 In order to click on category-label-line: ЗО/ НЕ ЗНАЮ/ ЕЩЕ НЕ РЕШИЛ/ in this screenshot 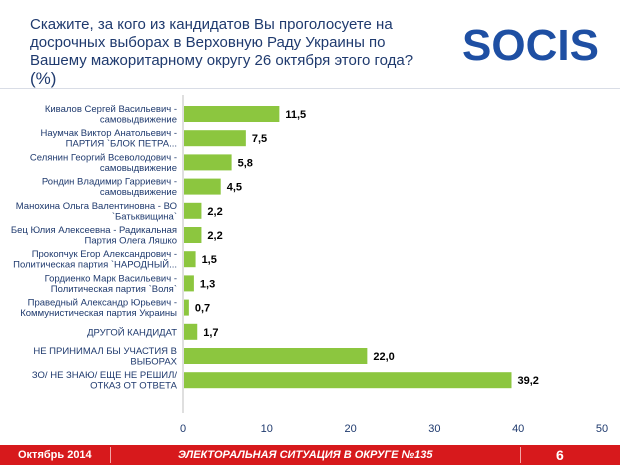, I will do `click(104, 375)`.